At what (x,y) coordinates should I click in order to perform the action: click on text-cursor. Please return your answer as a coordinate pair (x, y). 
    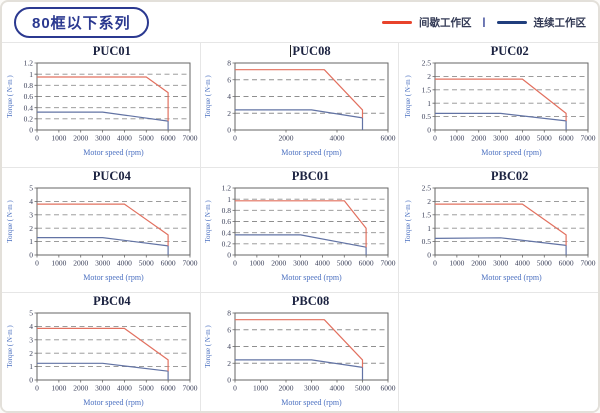
    Looking at the image, I should click on (291, 51).